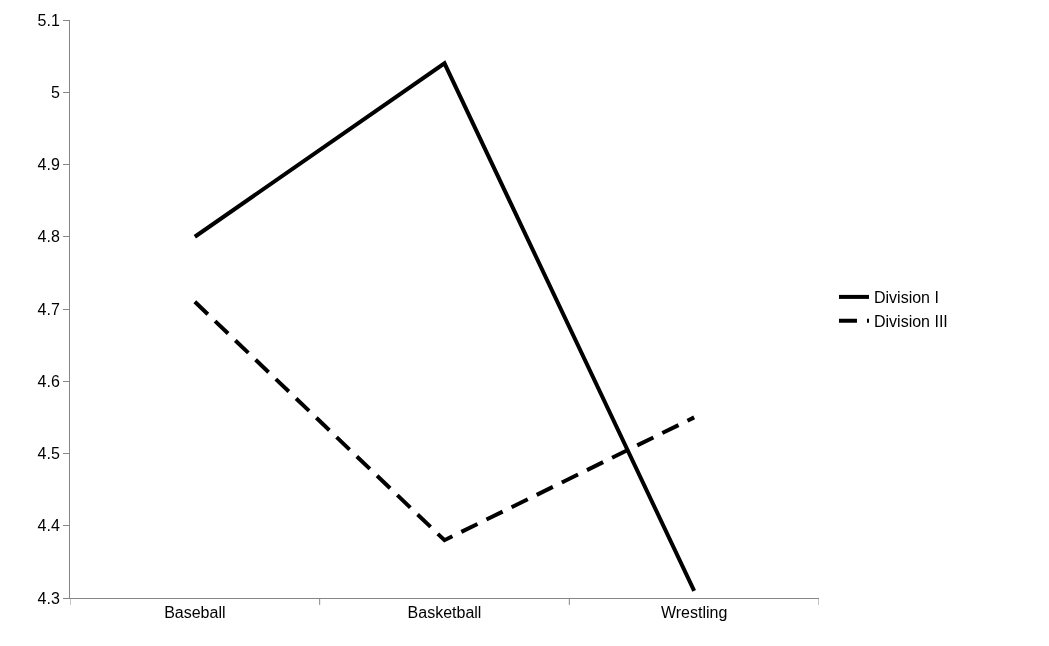 This screenshot has width=1049, height=646. What do you see at coordinates (48, 165) in the screenshot?
I see `y-tick-label: 4.9` at bounding box center [48, 165].